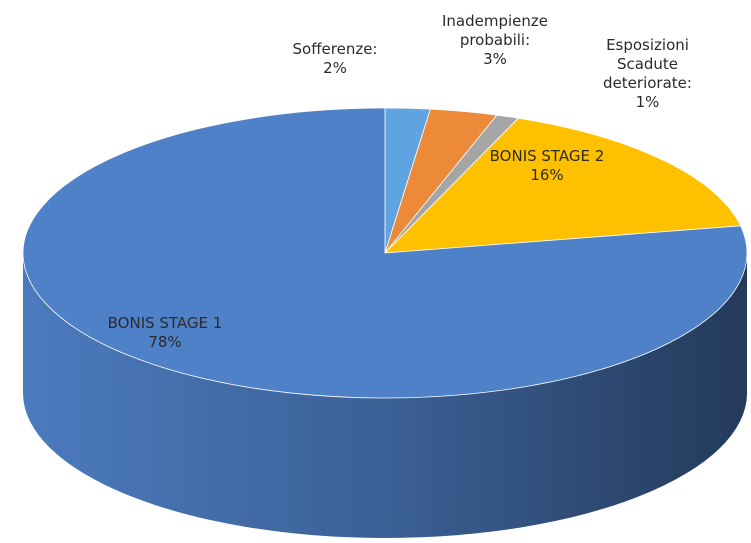  I want to click on slice-label: Esposizioni Scadute deteriorate: 1%, so click(647, 74).